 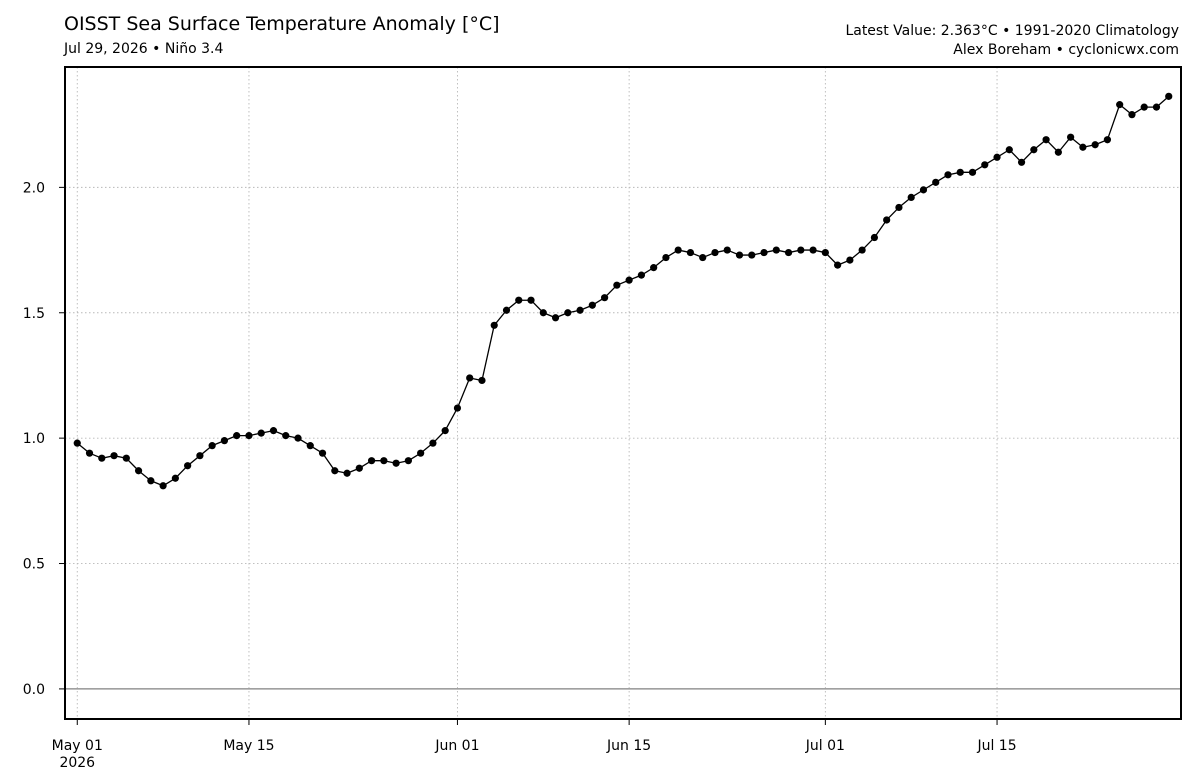 What do you see at coordinates (34, 439) in the screenshot?
I see `y-tick-label: 1.0` at bounding box center [34, 439].